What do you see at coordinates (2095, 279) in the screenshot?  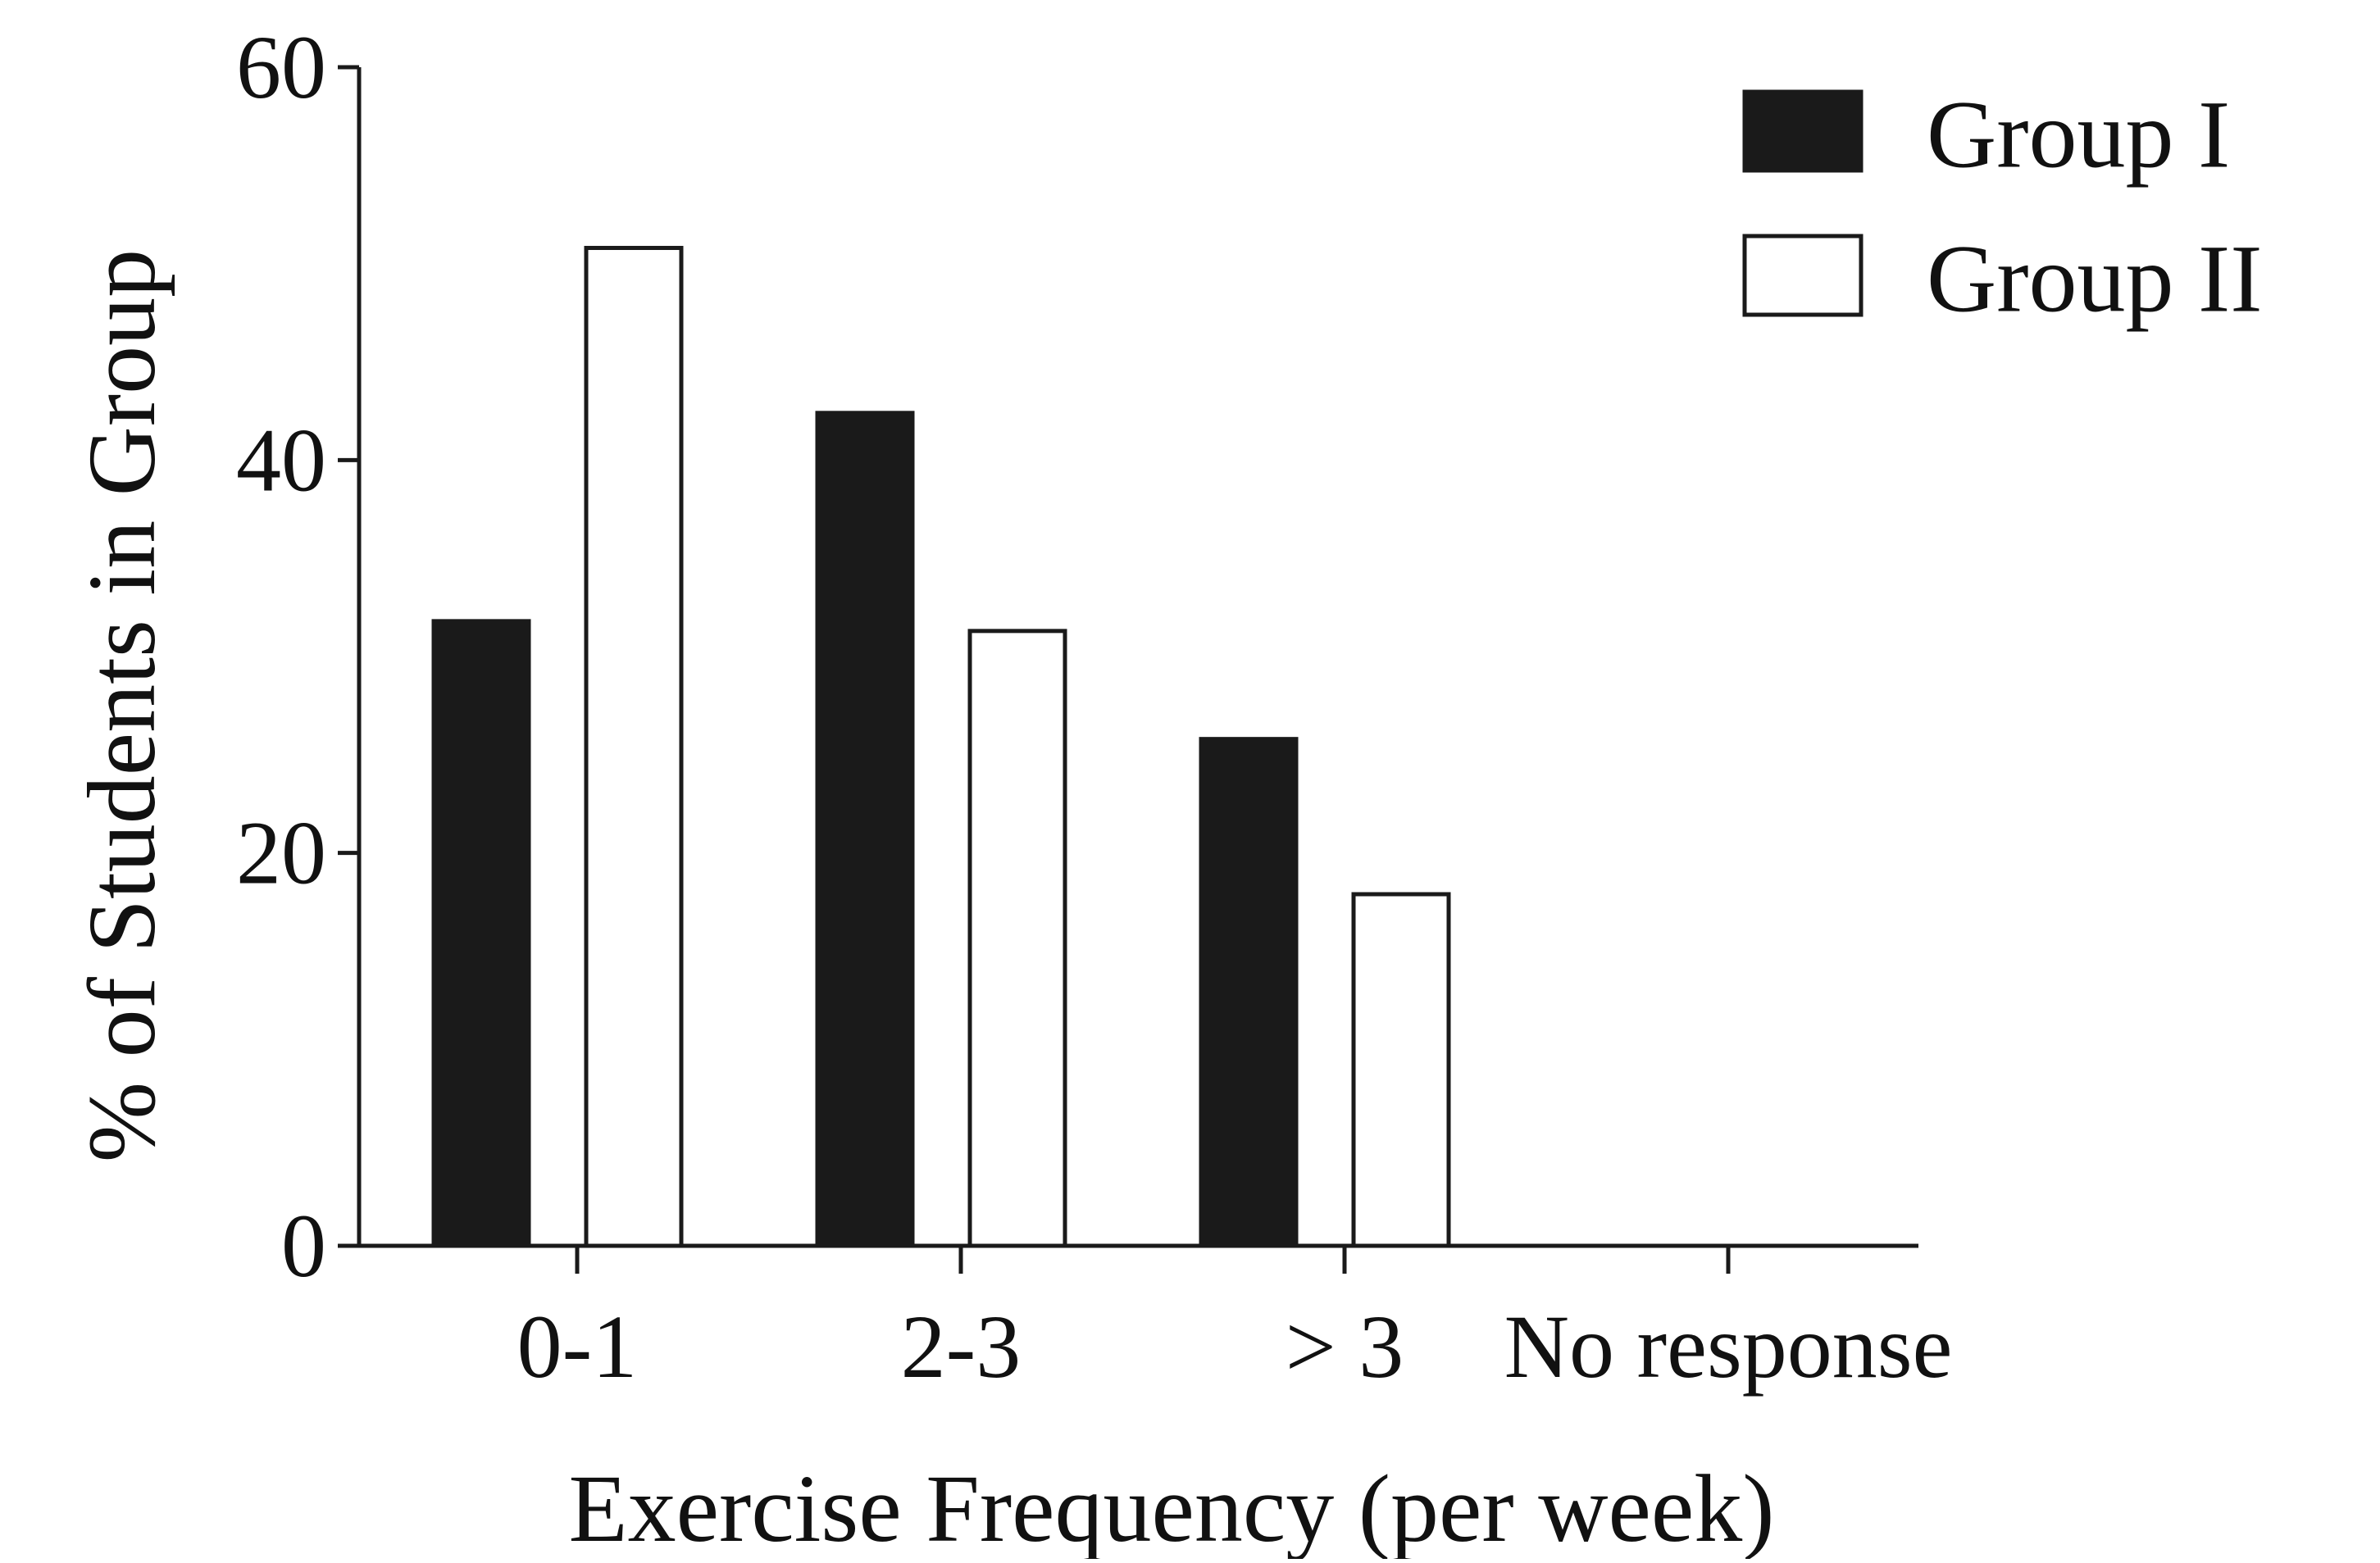 I see `legend-label: Group II` at bounding box center [2095, 279].